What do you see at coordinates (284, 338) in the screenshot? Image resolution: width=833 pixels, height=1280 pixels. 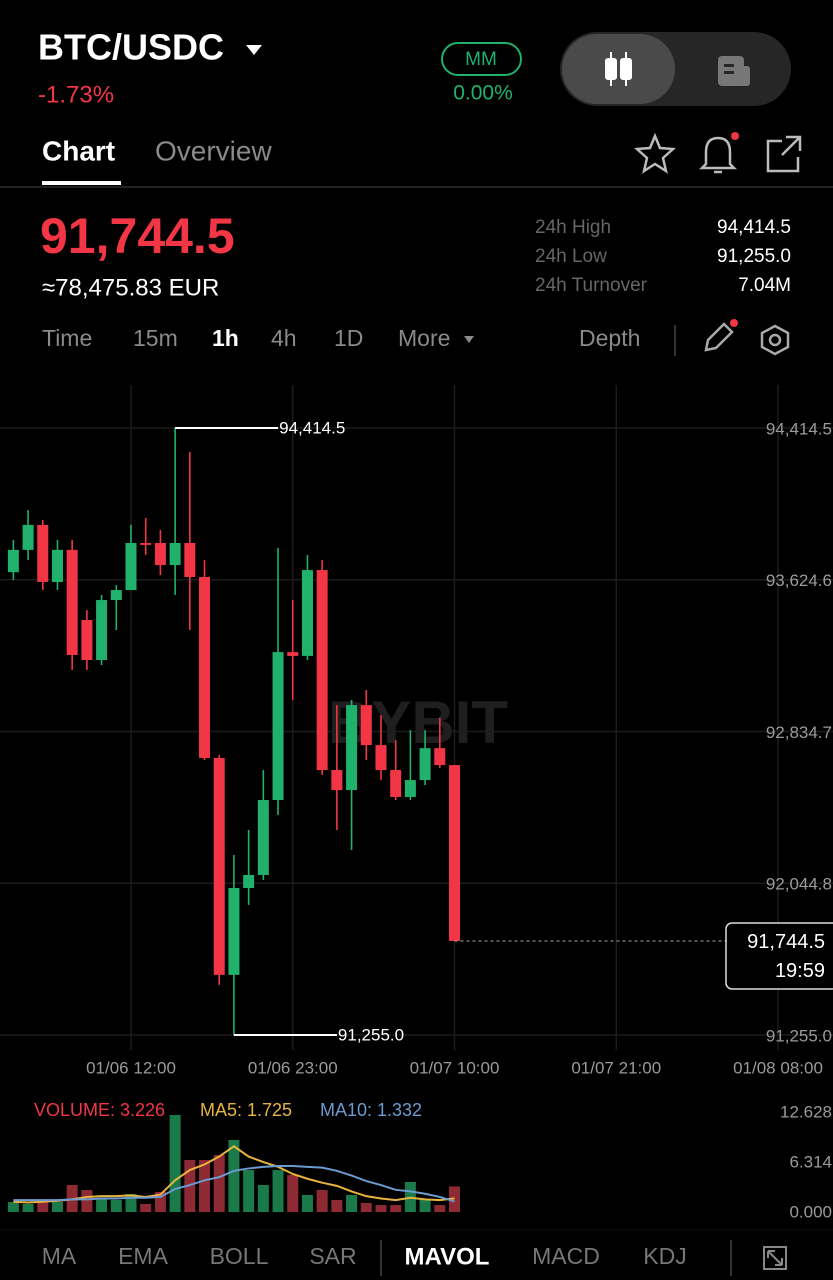 I see `timeframe: 4h` at bounding box center [284, 338].